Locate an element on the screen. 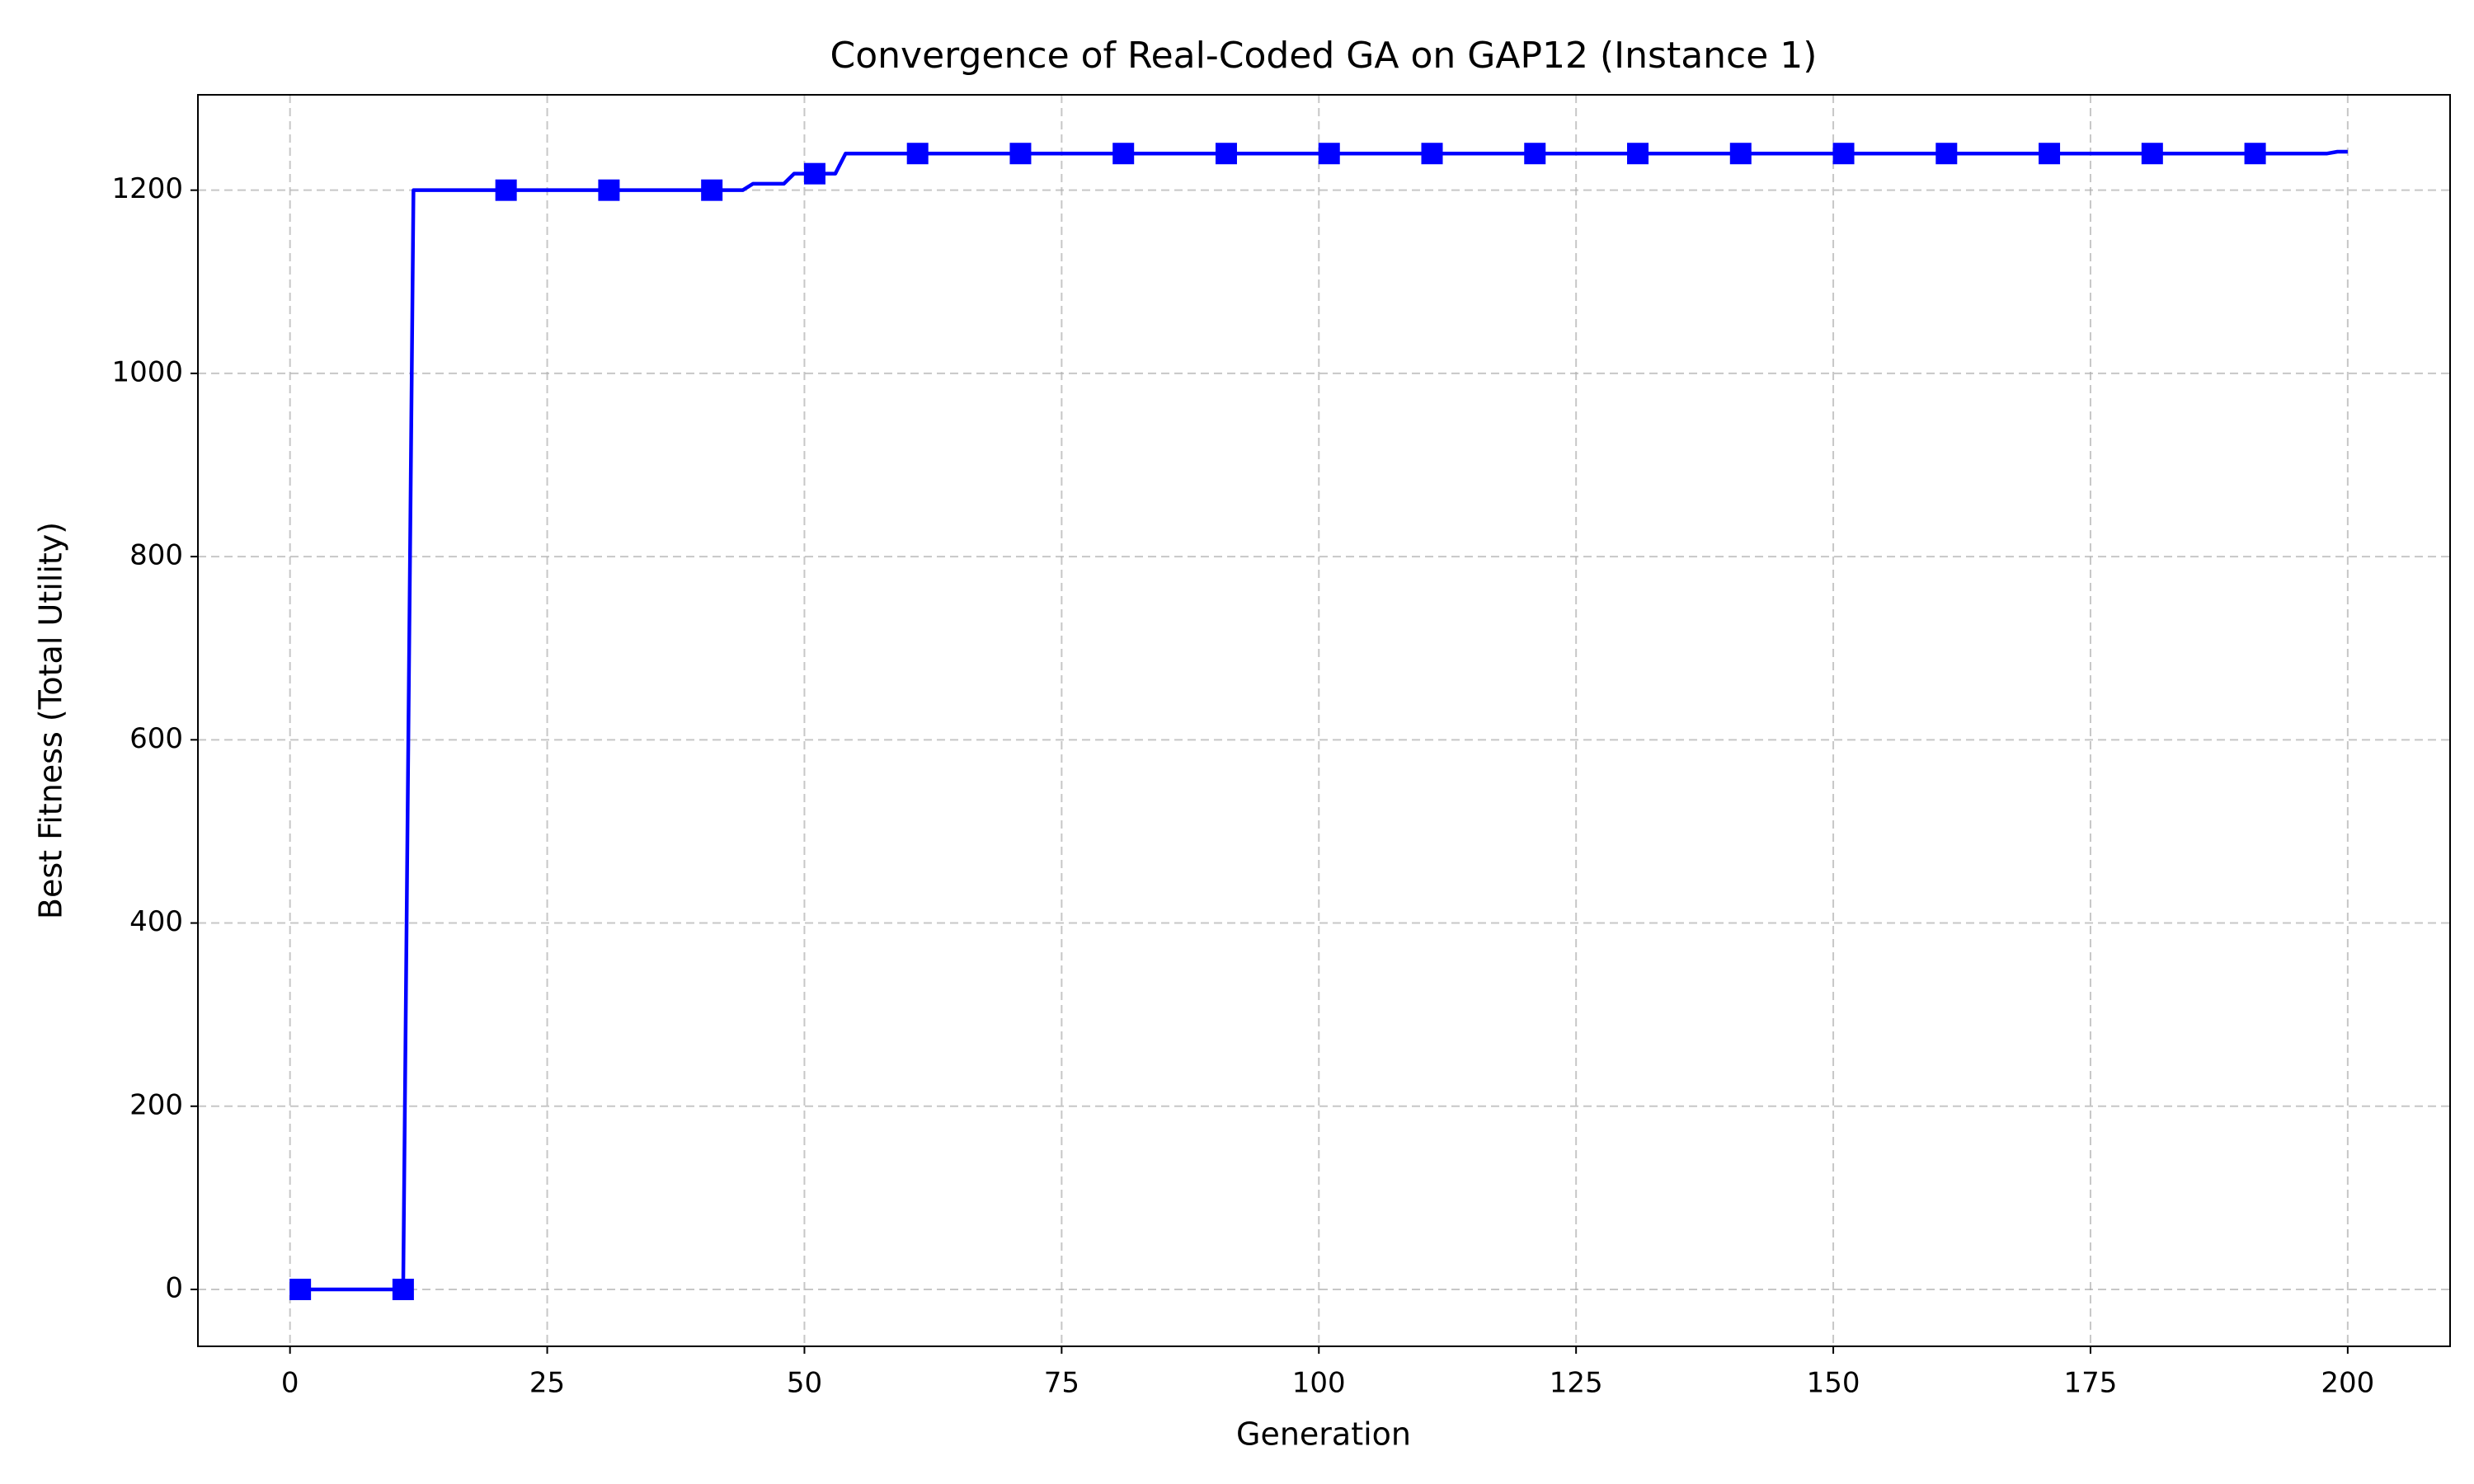 The image size is (2474, 1484). x-tick-label: 175 is located at coordinates (2091, 1383).